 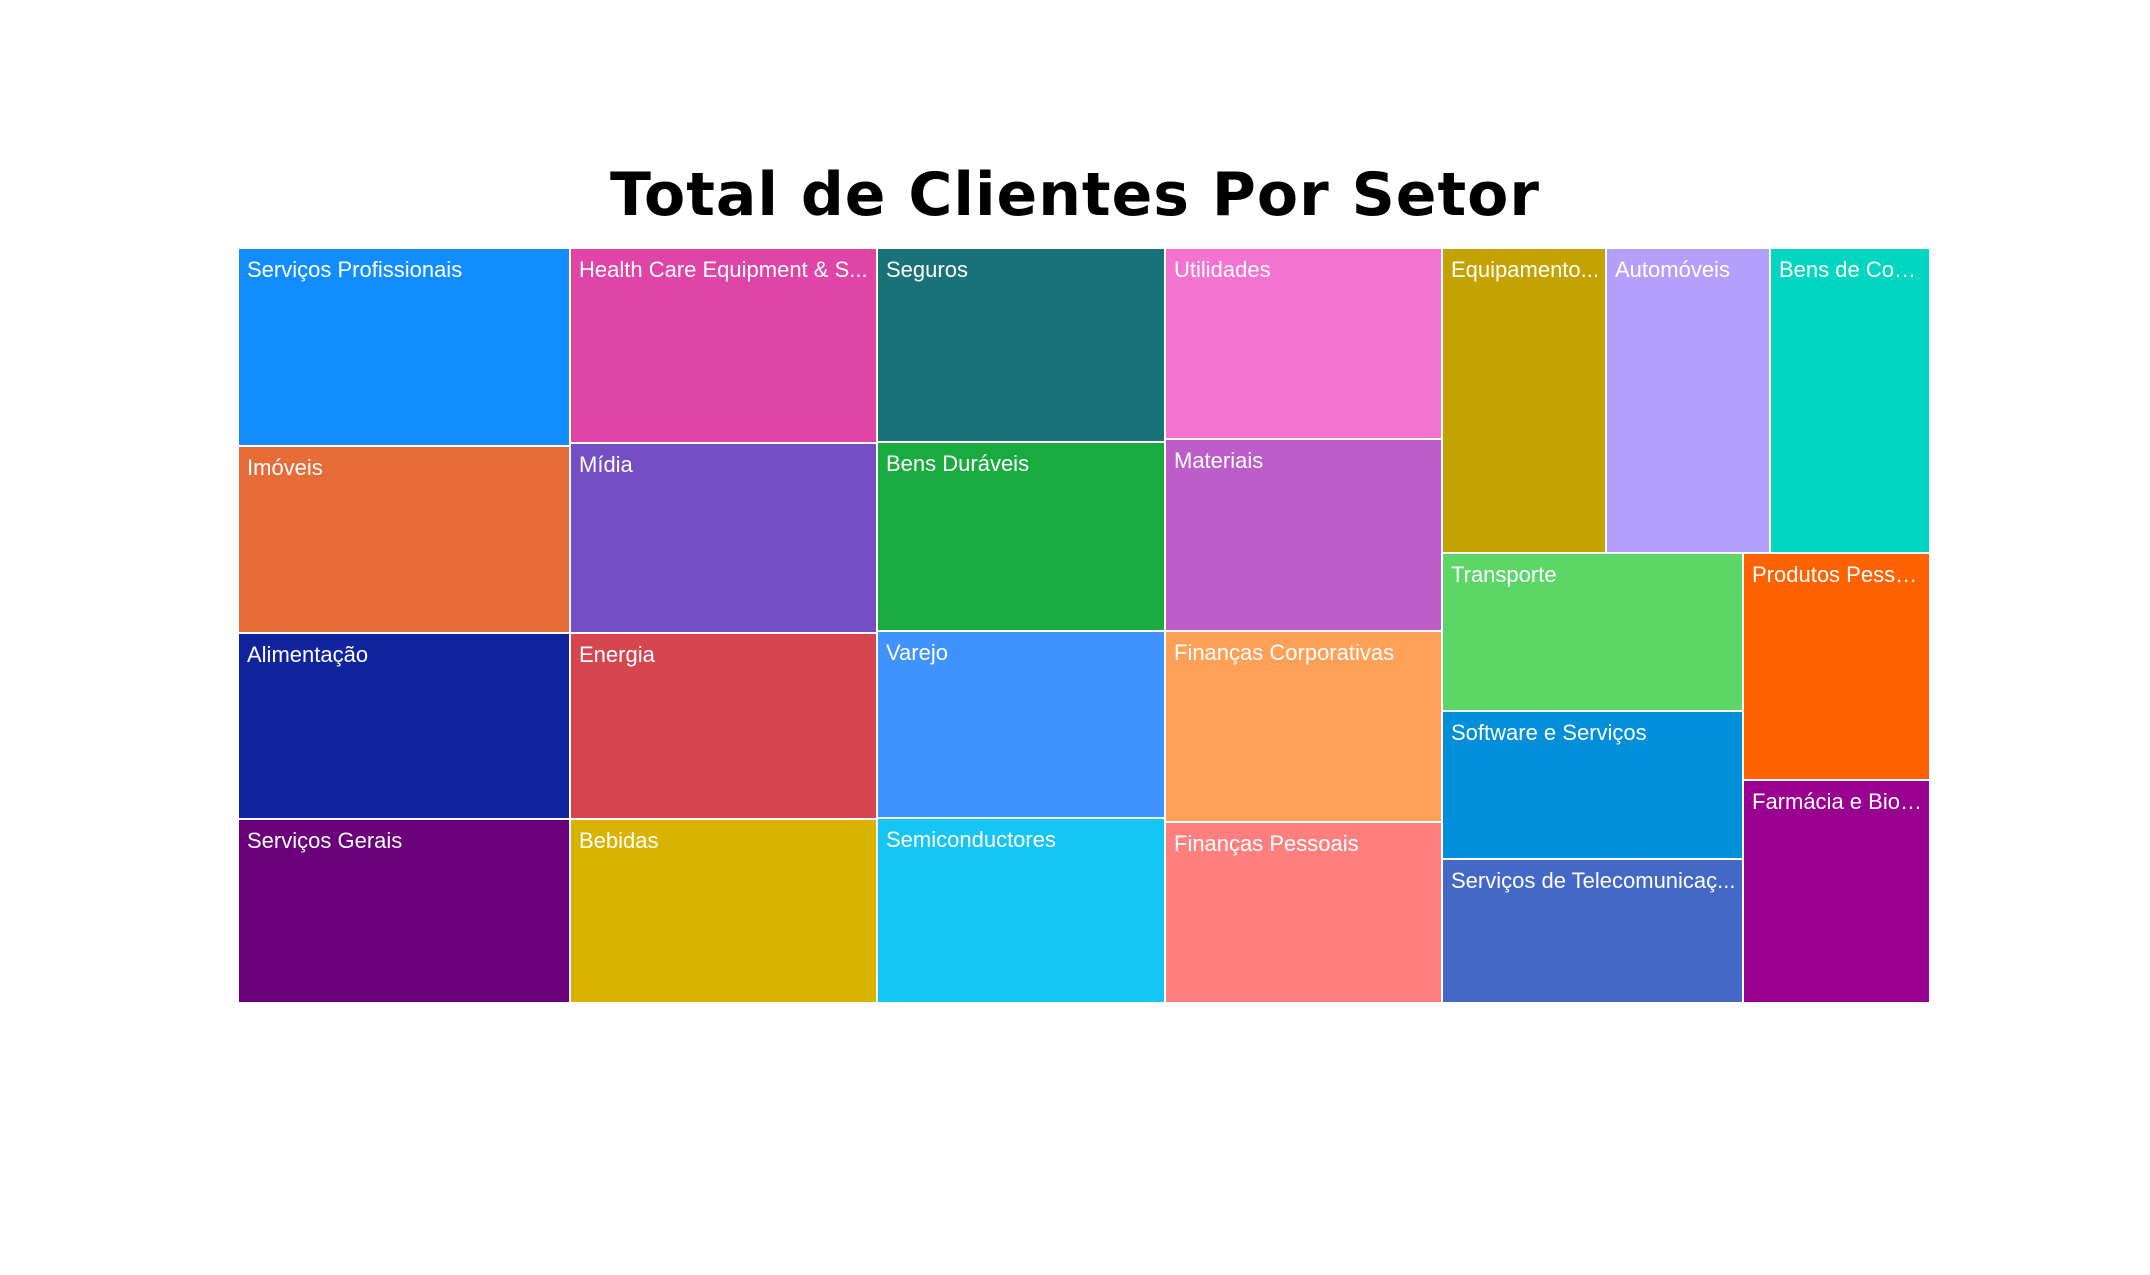 What do you see at coordinates (1504, 574) in the screenshot?
I see `tile-label: Transporte` at bounding box center [1504, 574].